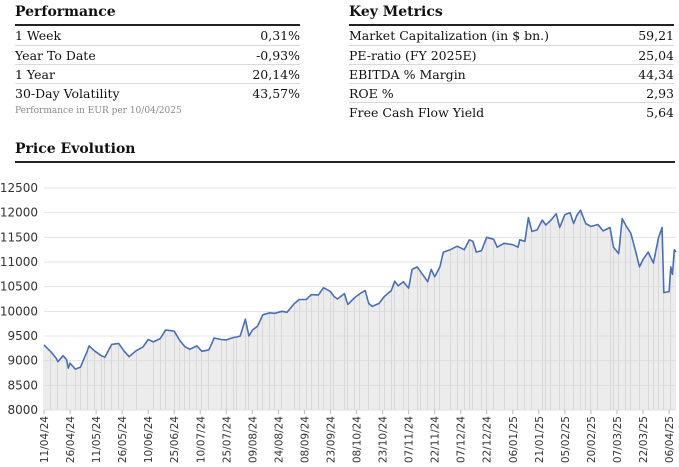 This screenshot has height=467, width=679. What do you see at coordinates (417, 112) in the screenshot?
I see `key-metrics-row-label: Free Cash Flow Yield` at bounding box center [417, 112].